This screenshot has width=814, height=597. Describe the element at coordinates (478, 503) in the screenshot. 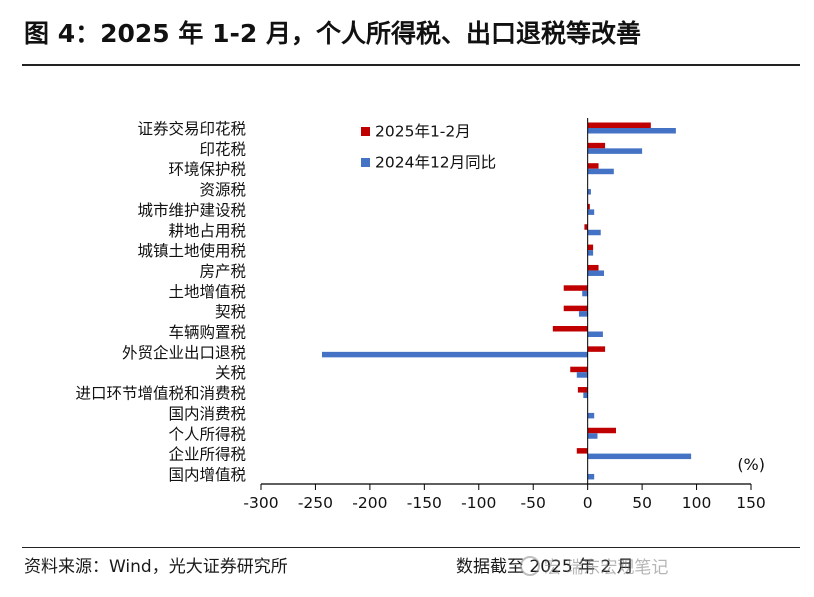

I see `x-tick-label-4: -100` at that location.